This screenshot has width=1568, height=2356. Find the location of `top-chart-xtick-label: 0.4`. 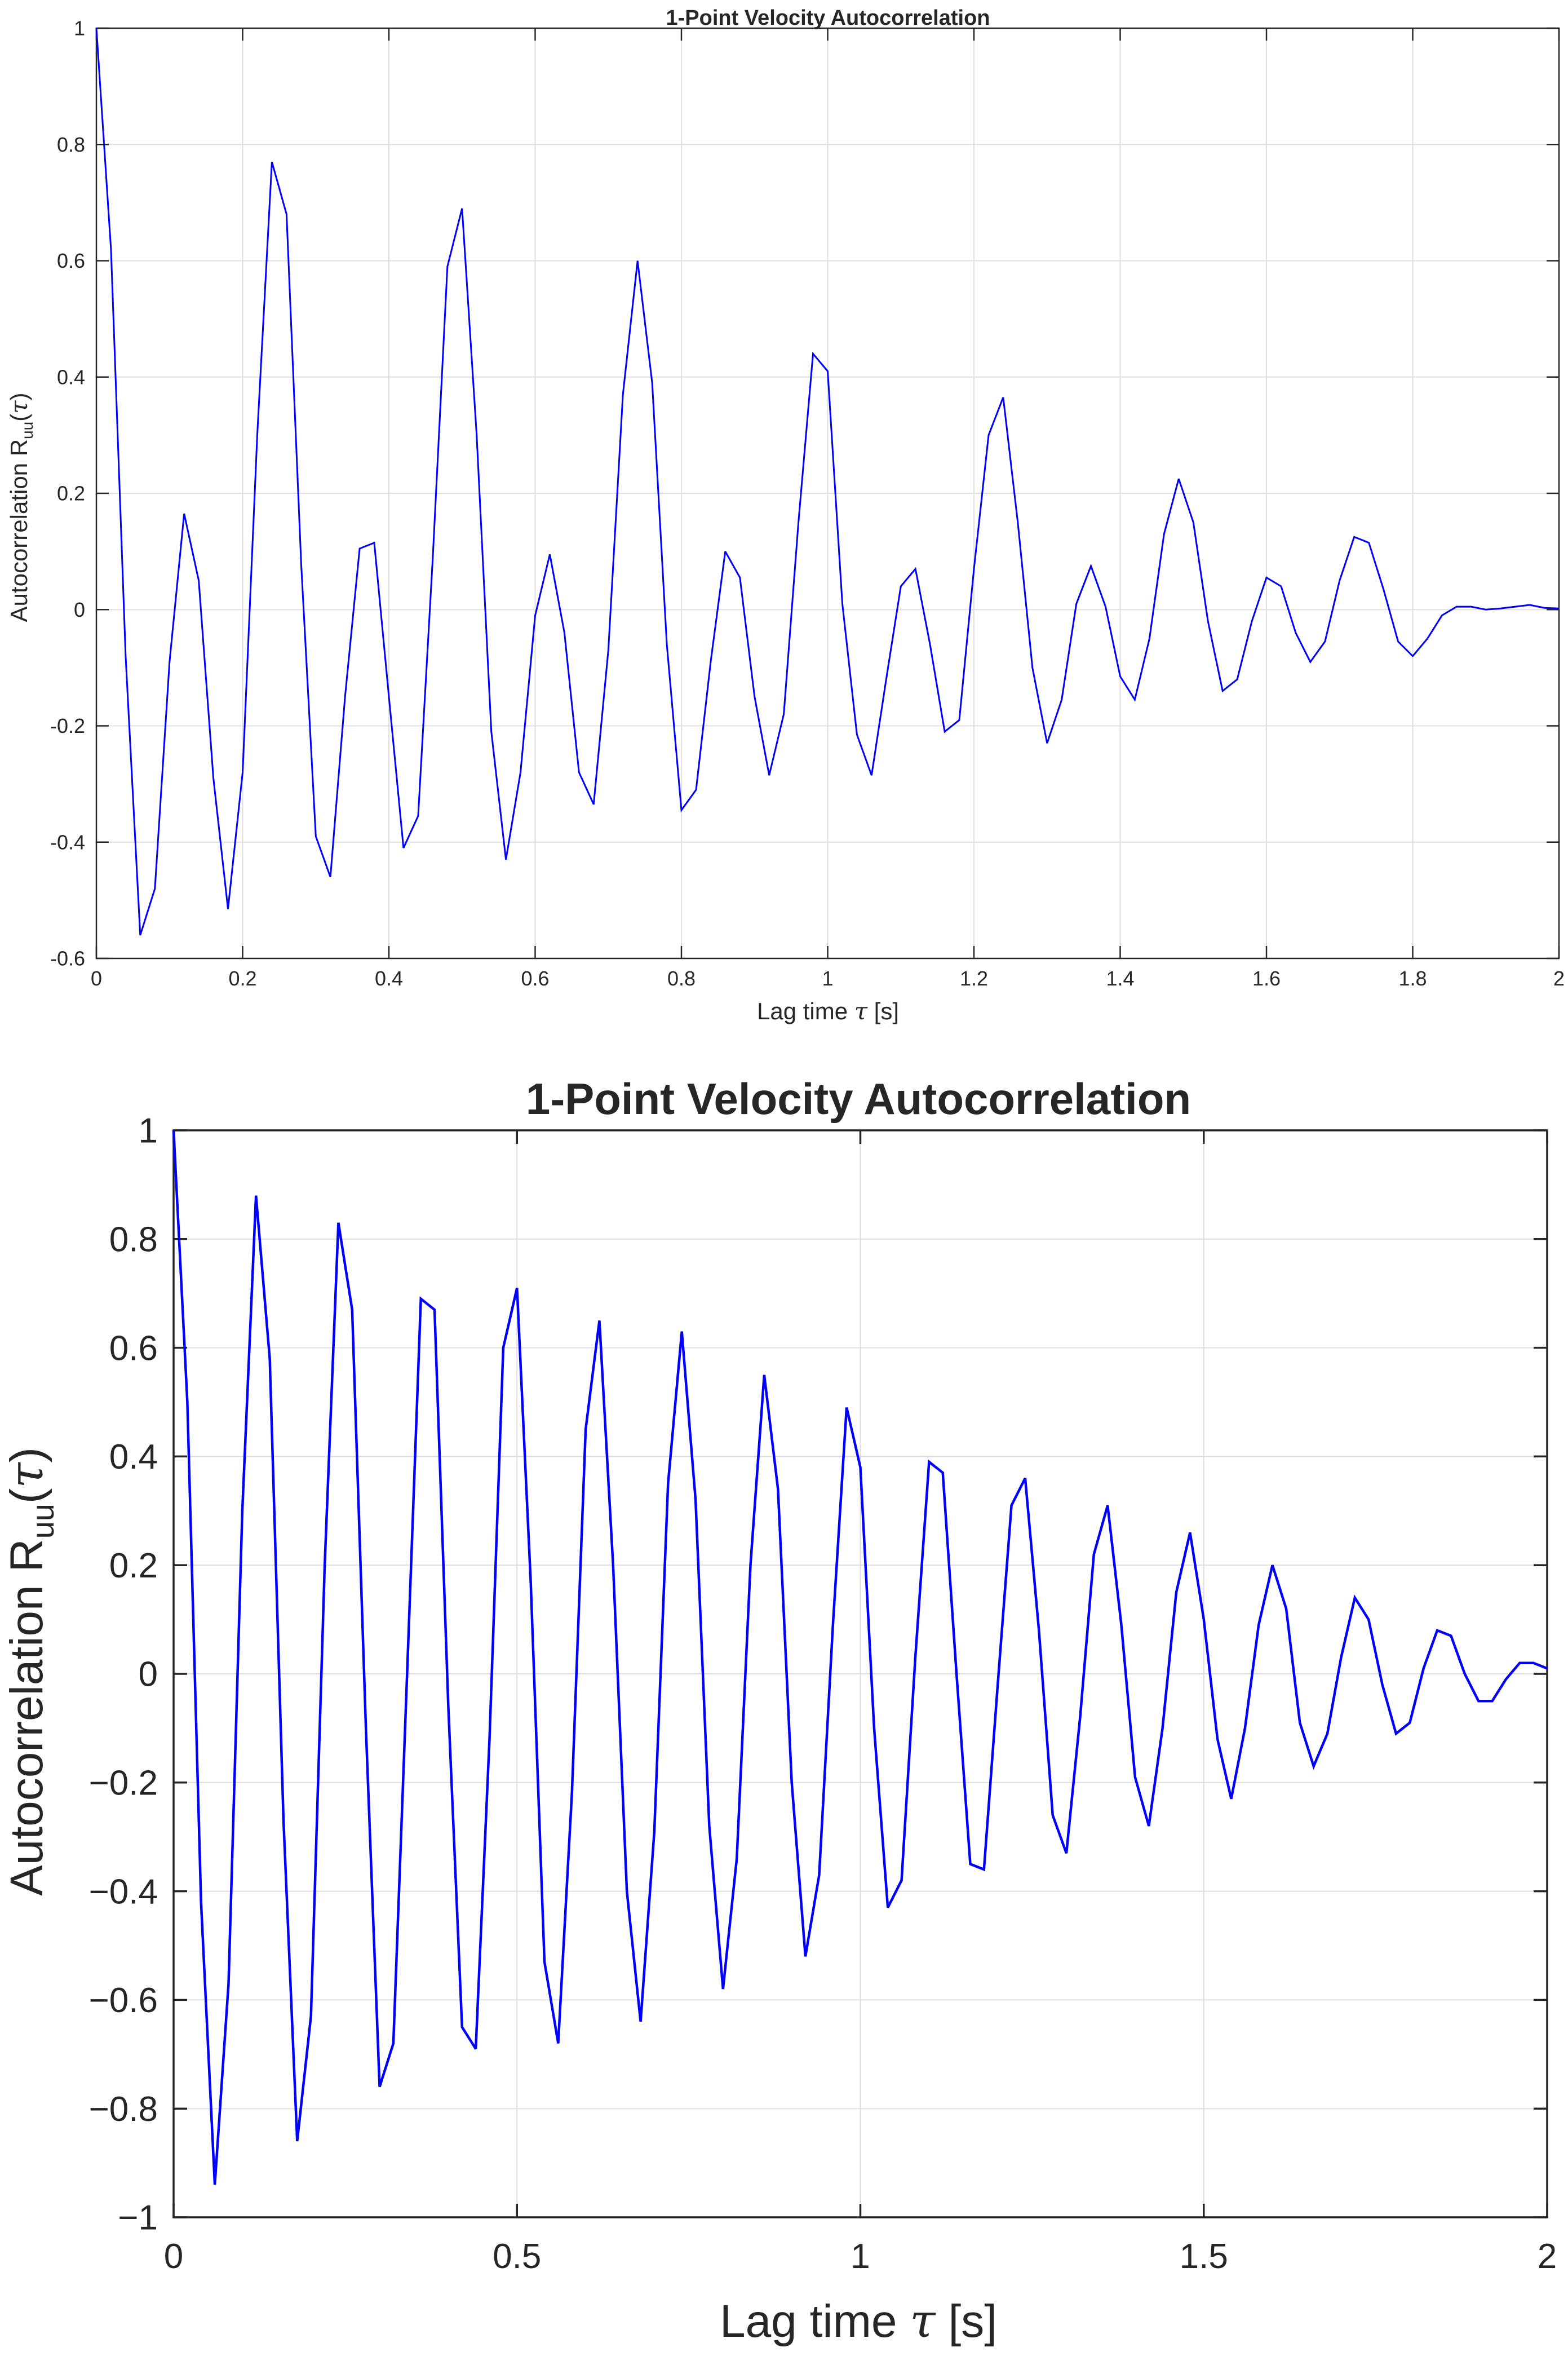

top-chart-xtick-label: 0.4 is located at coordinates (389, 978).